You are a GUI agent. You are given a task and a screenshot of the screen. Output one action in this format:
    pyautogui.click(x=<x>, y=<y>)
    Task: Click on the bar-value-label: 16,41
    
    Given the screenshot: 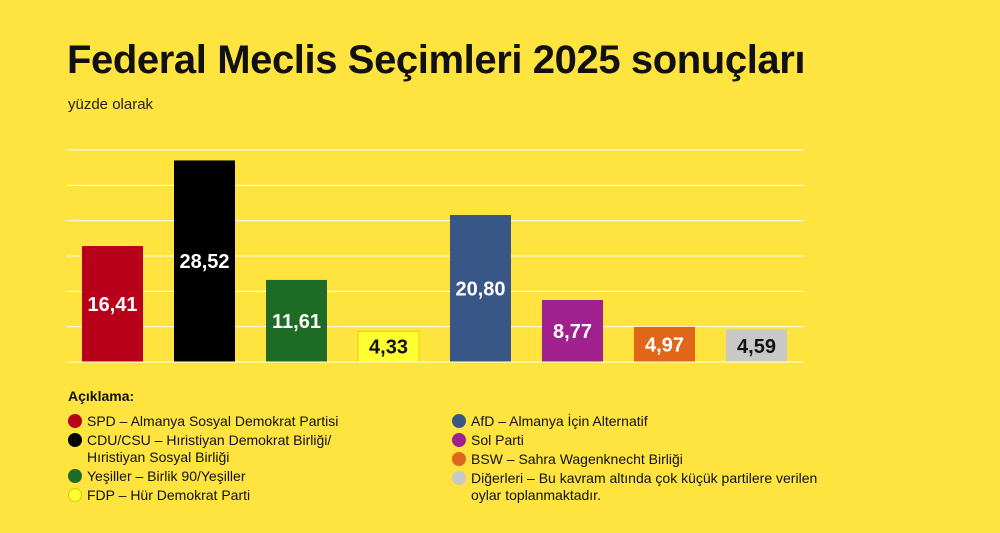 What is the action you would take?
    pyautogui.click(x=112, y=305)
    